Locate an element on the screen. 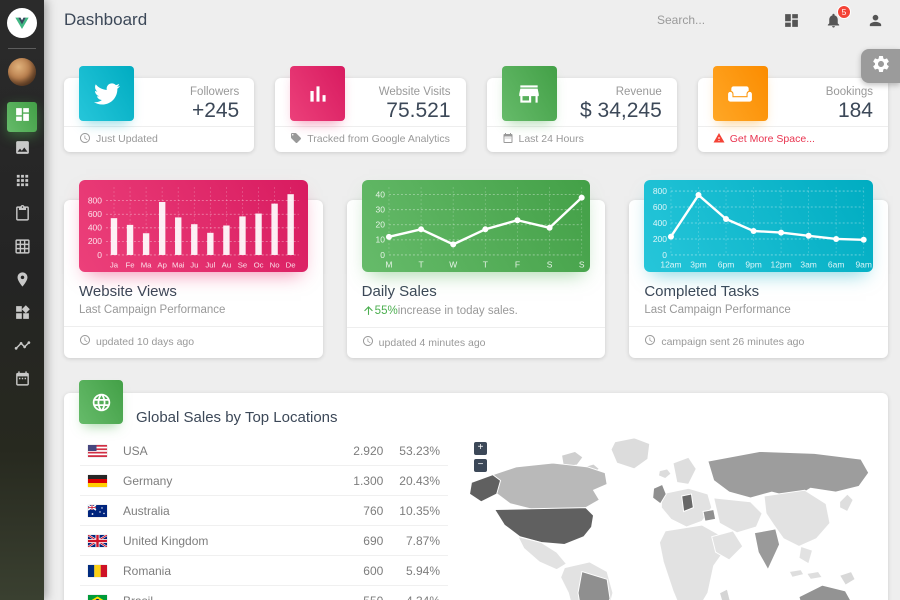  svg-text: 9pm is located at coordinates (754, 264).